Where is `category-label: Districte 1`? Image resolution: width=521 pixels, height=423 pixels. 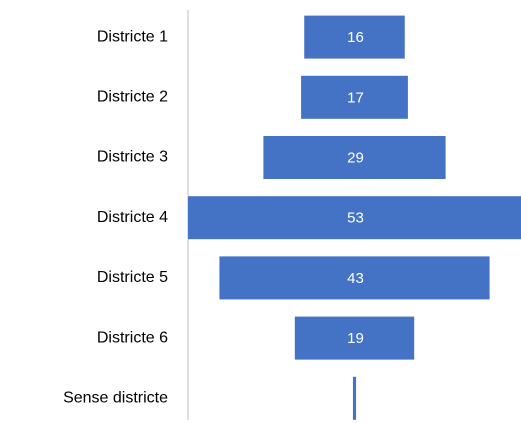 category-label: Districte 1 is located at coordinates (132, 36).